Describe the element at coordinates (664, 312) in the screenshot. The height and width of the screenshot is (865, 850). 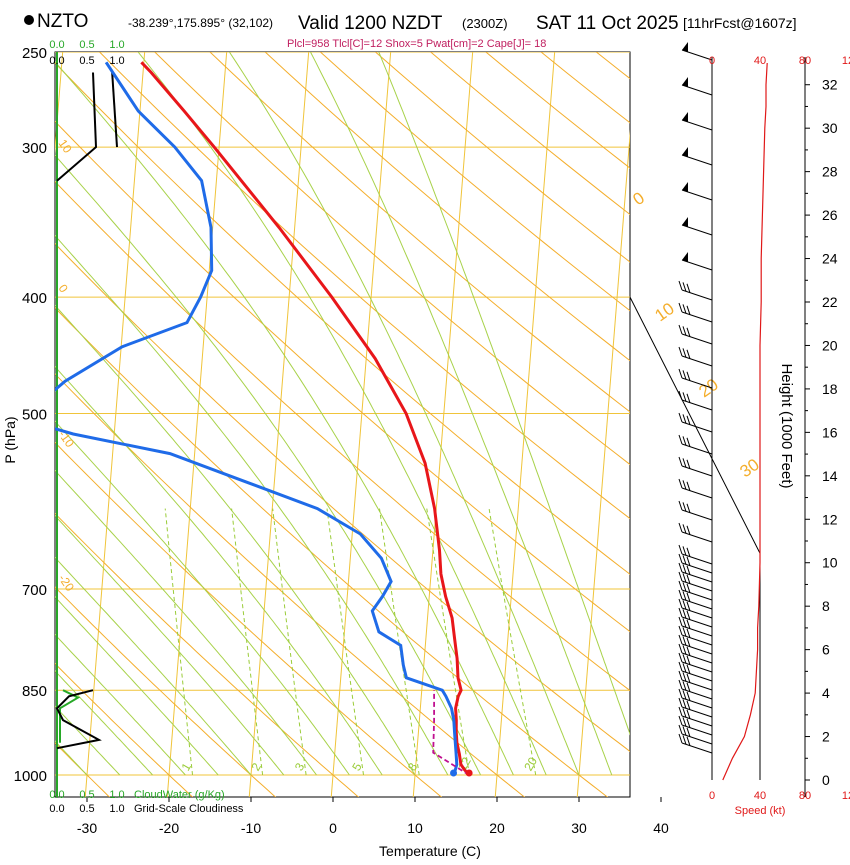
I see `moist-adiabat-label: 10` at that location.